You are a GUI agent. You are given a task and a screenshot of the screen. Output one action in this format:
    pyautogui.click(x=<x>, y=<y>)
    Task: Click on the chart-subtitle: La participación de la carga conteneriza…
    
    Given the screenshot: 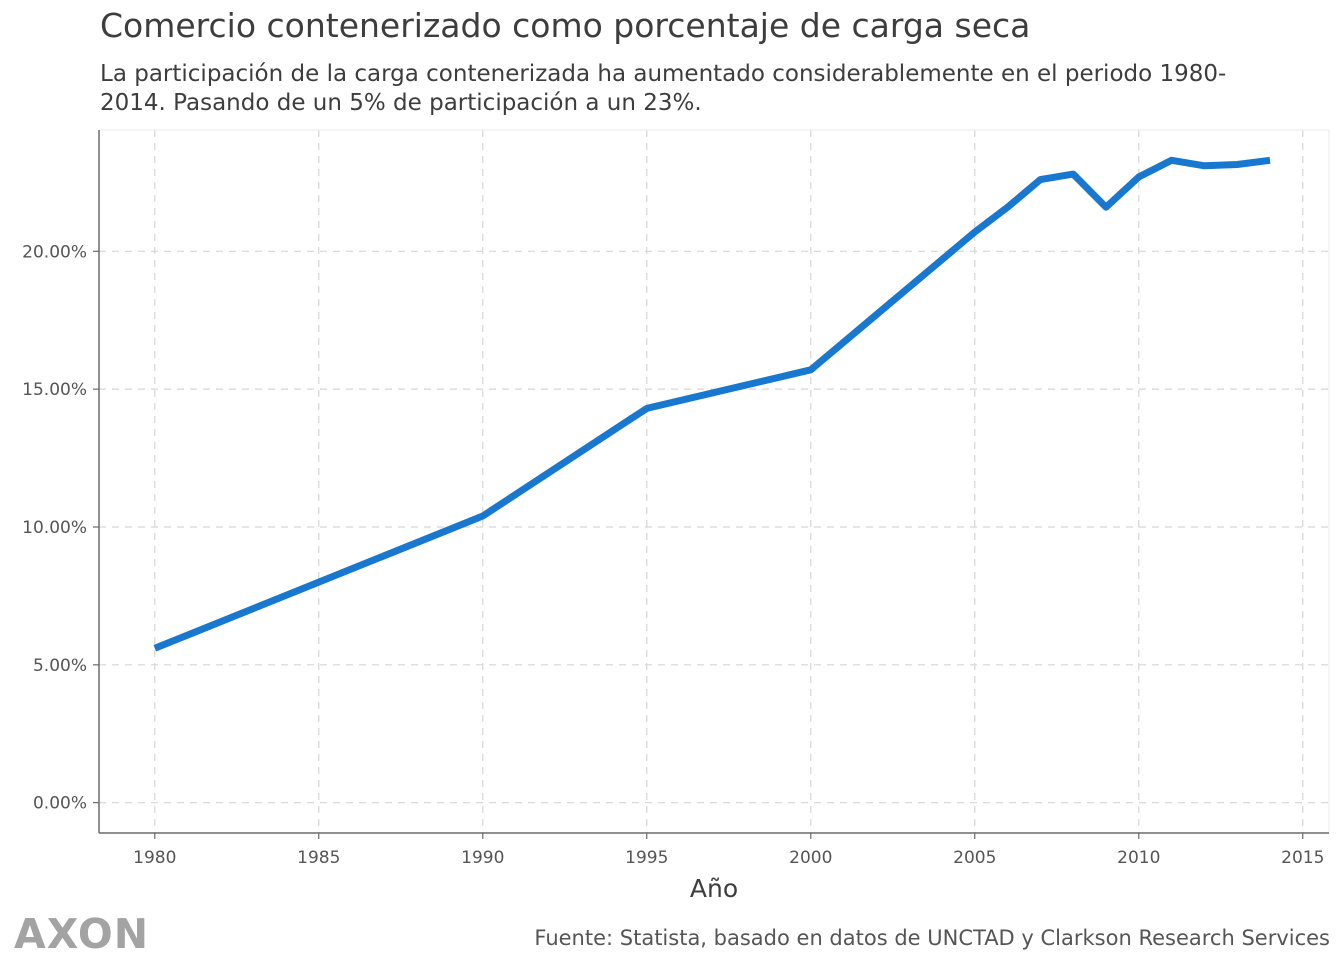 What is the action you would take?
    pyautogui.click(x=663, y=88)
    